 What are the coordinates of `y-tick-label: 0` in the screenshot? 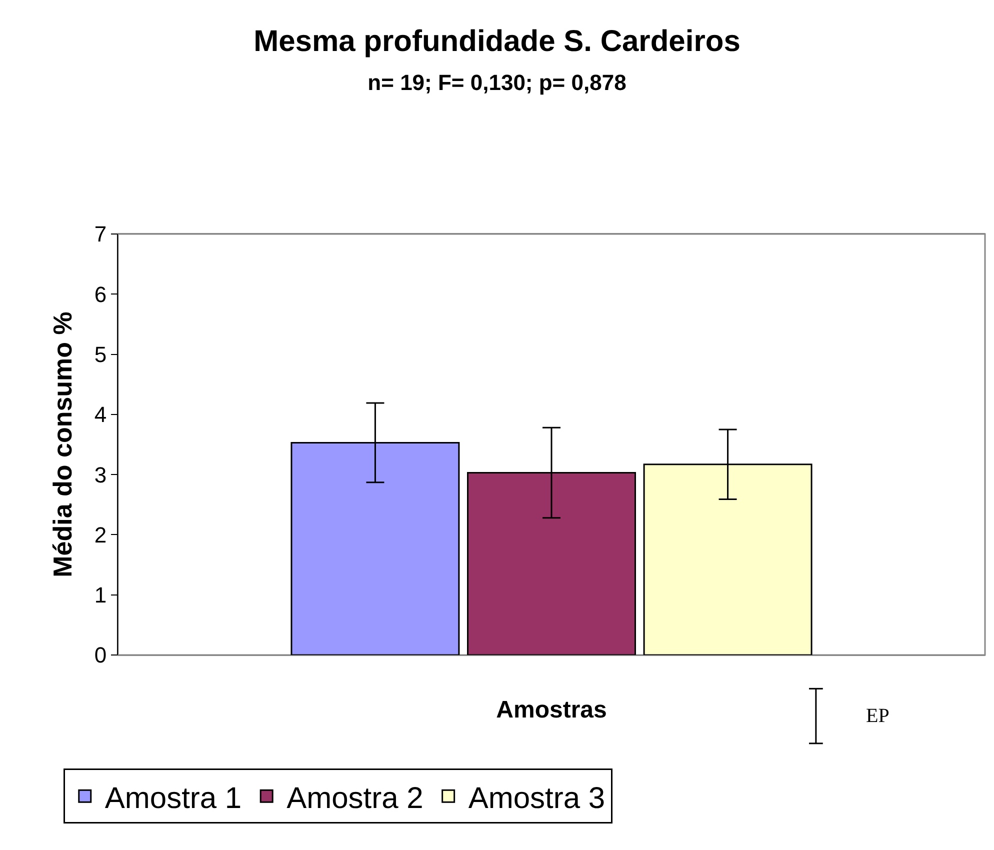 It's located at (100, 655).